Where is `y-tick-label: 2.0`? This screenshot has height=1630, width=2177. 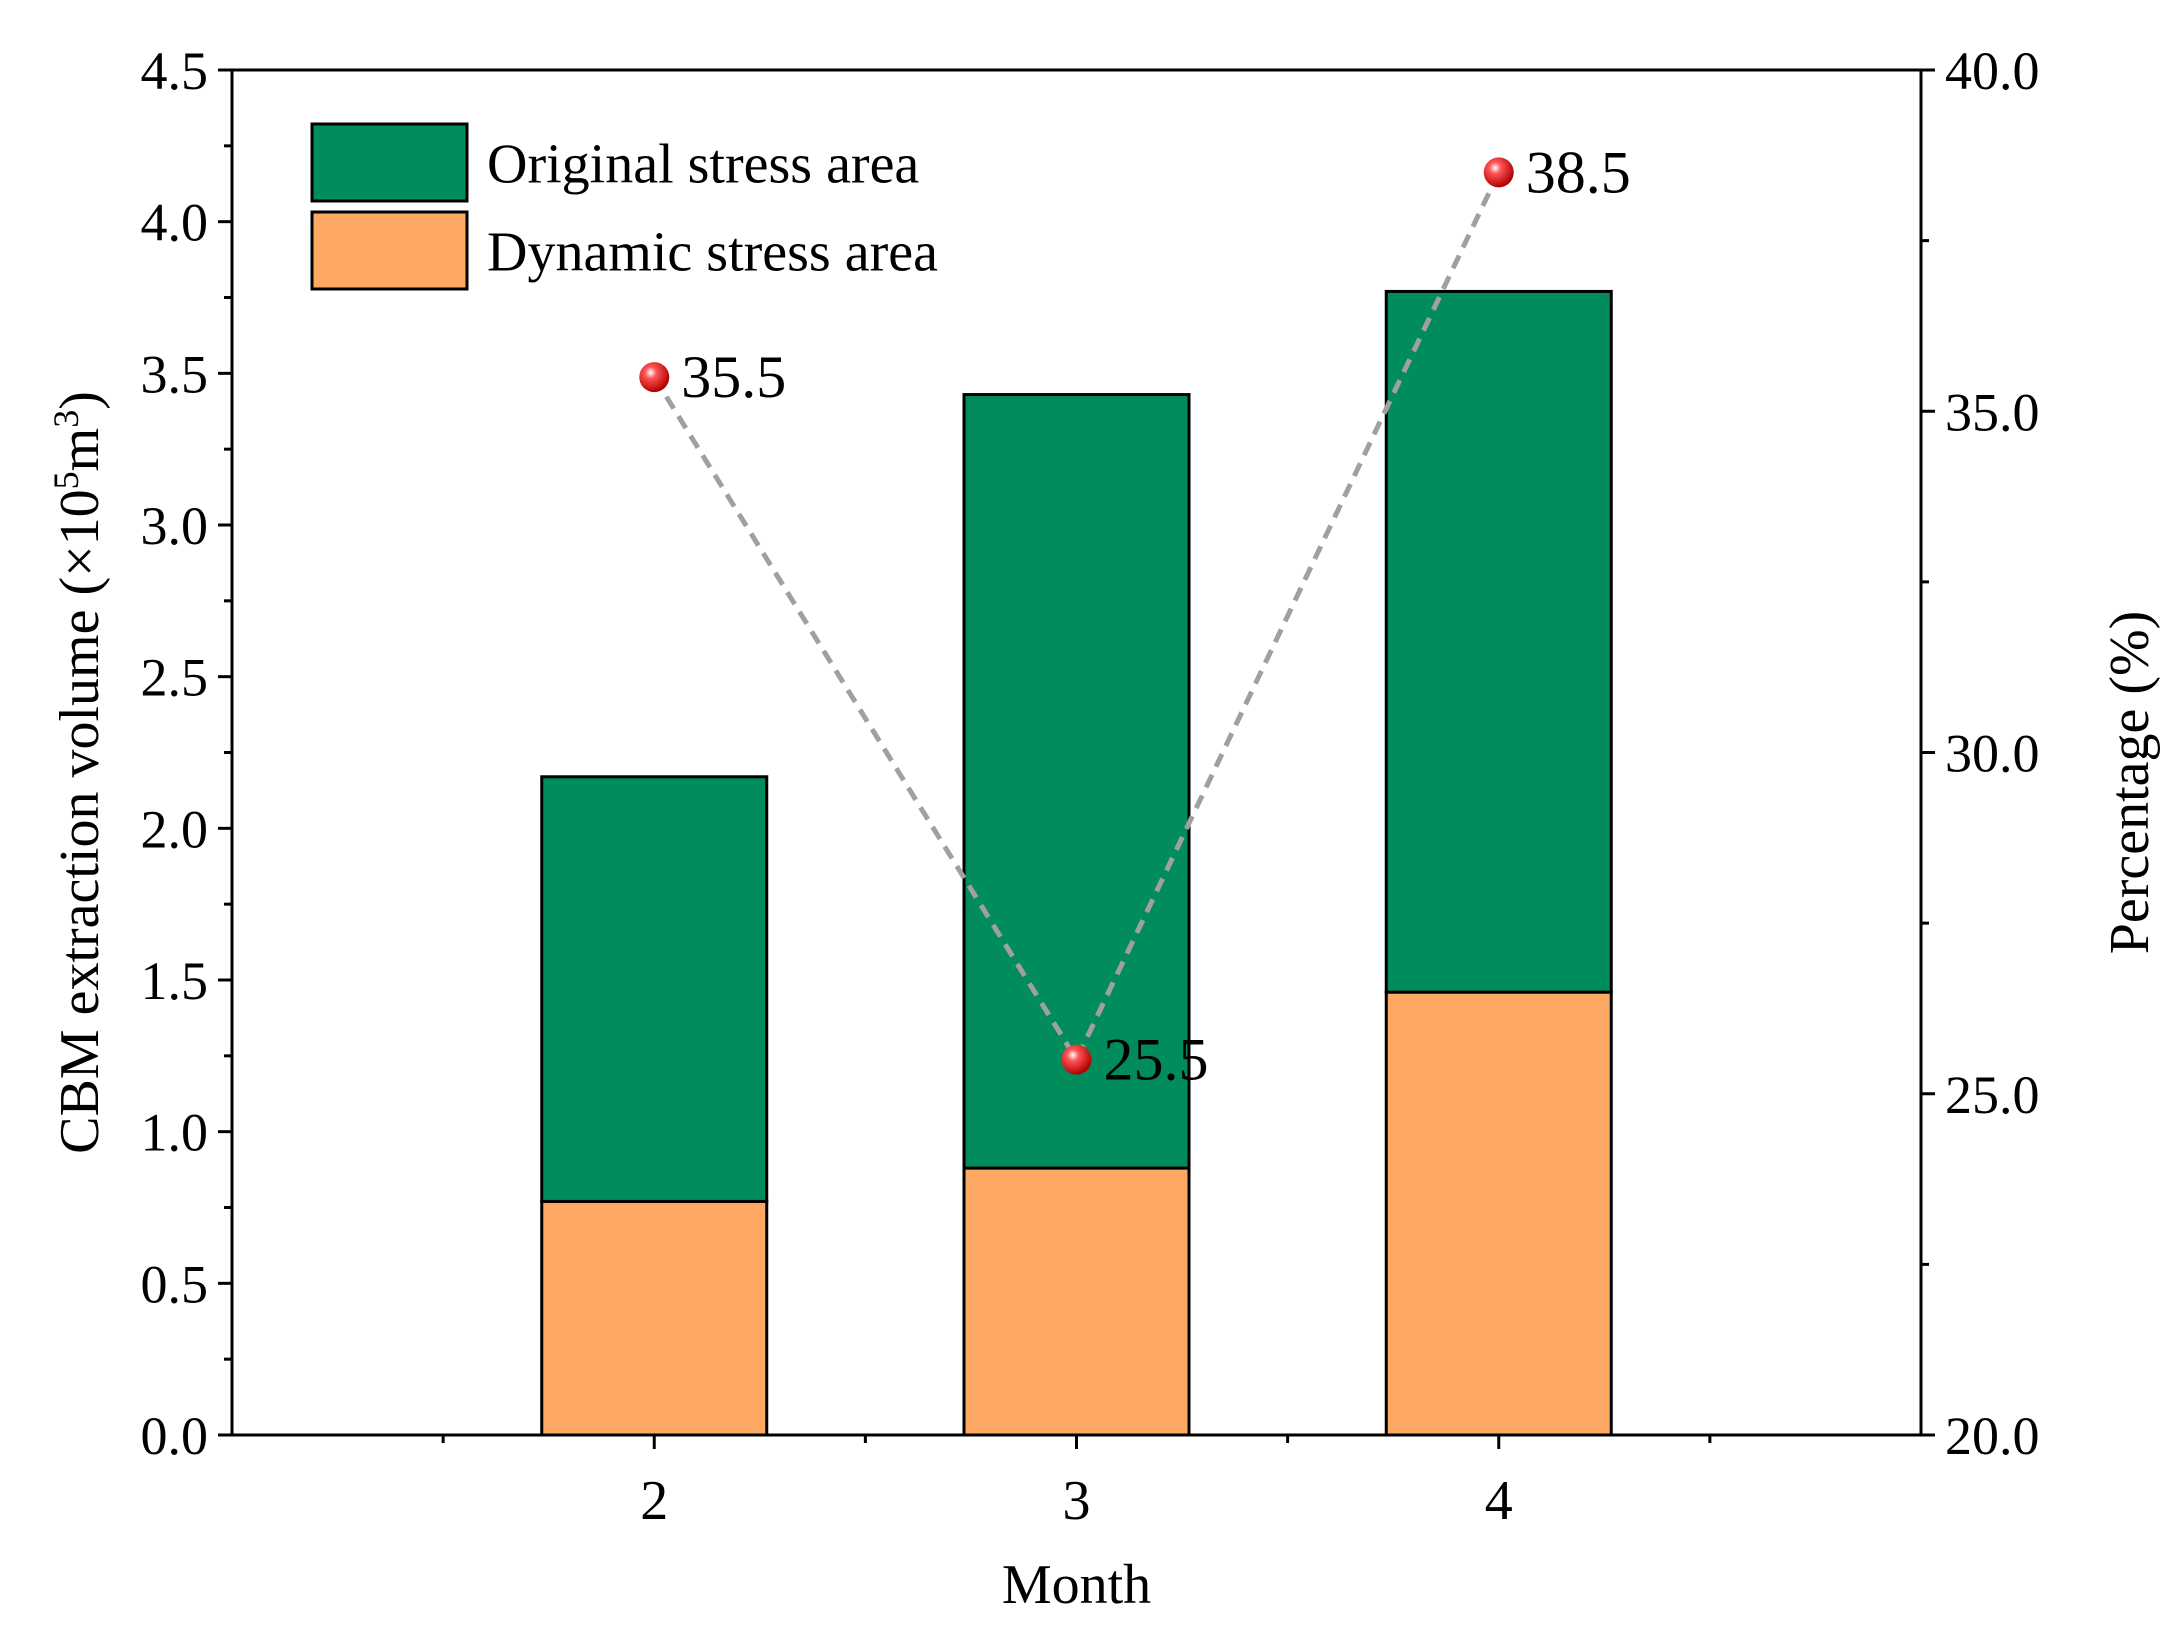
y-tick-label: 2.0 is located at coordinates (175, 829).